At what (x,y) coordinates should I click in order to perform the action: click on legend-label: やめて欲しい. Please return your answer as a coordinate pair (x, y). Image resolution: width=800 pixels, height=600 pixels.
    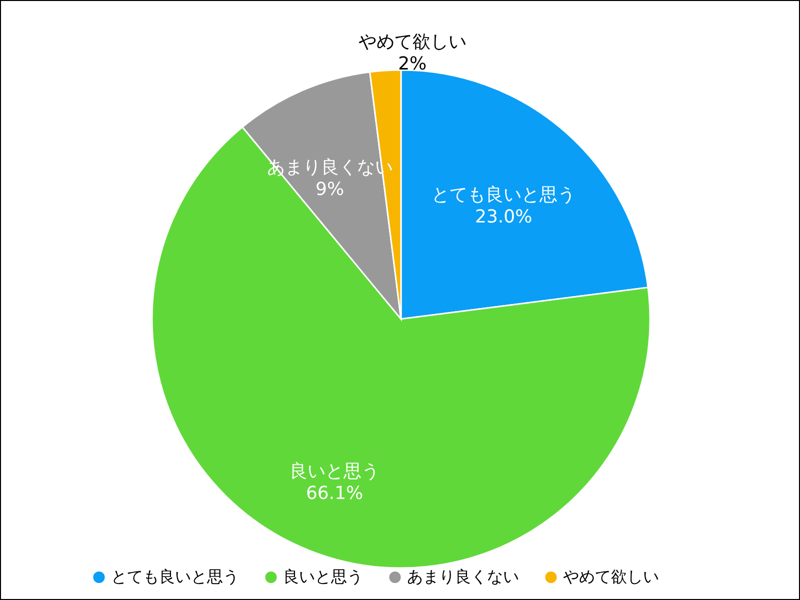
    Looking at the image, I should click on (611, 576).